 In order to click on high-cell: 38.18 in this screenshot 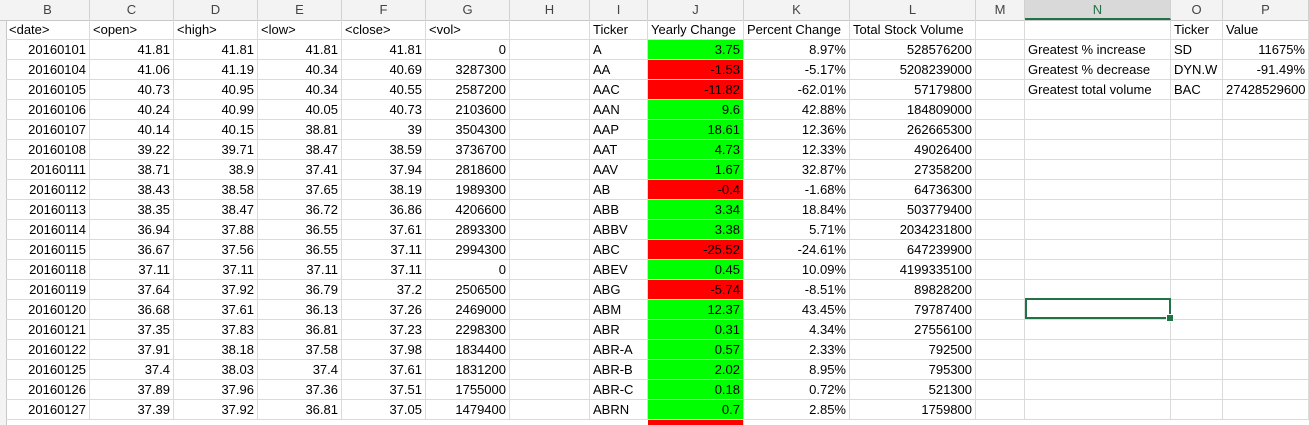, I will do `click(216, 350)`.